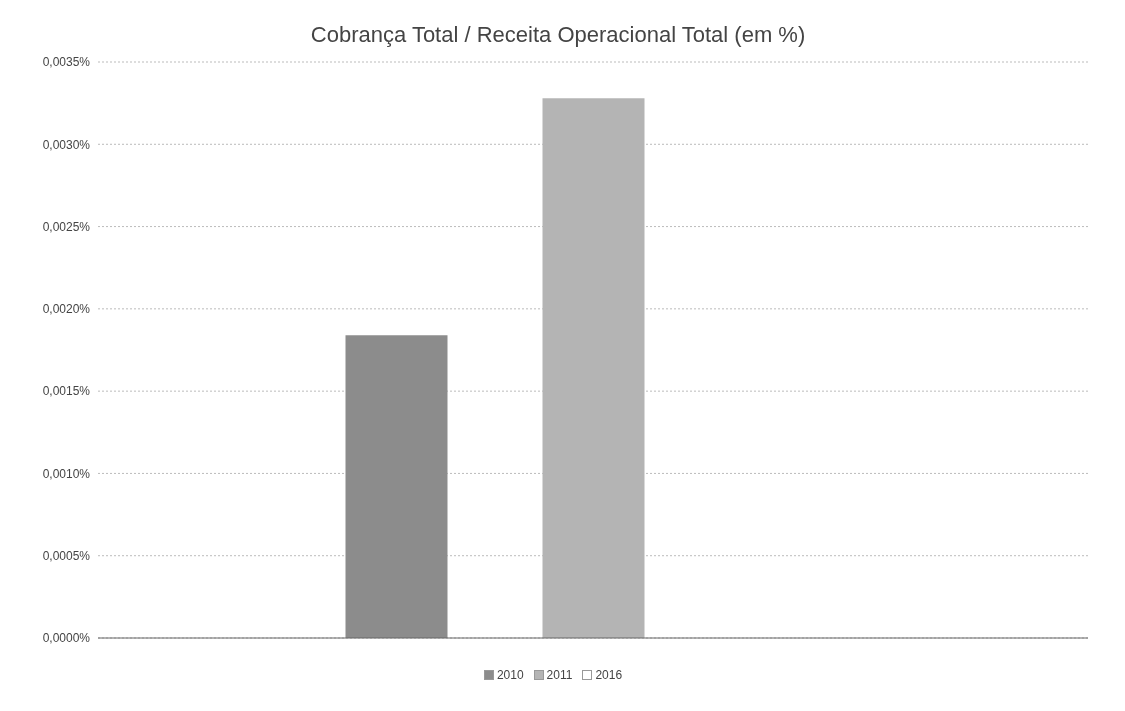 The height and width of the screenshot is (711, 1125). Describe the element at coordinates (559, 675) in the screenshot. I see `legend-label: 2011` at that location.